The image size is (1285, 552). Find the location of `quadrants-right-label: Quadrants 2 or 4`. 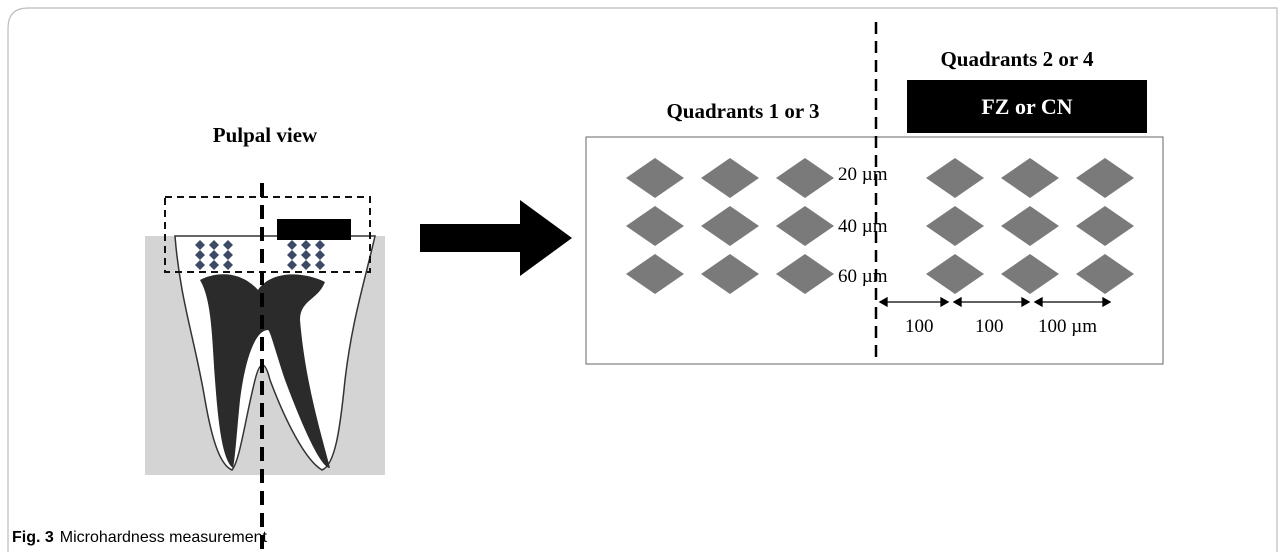

quadrants-right-label: Quadrants 2 or 4 is located at coordinates (1017, 59).